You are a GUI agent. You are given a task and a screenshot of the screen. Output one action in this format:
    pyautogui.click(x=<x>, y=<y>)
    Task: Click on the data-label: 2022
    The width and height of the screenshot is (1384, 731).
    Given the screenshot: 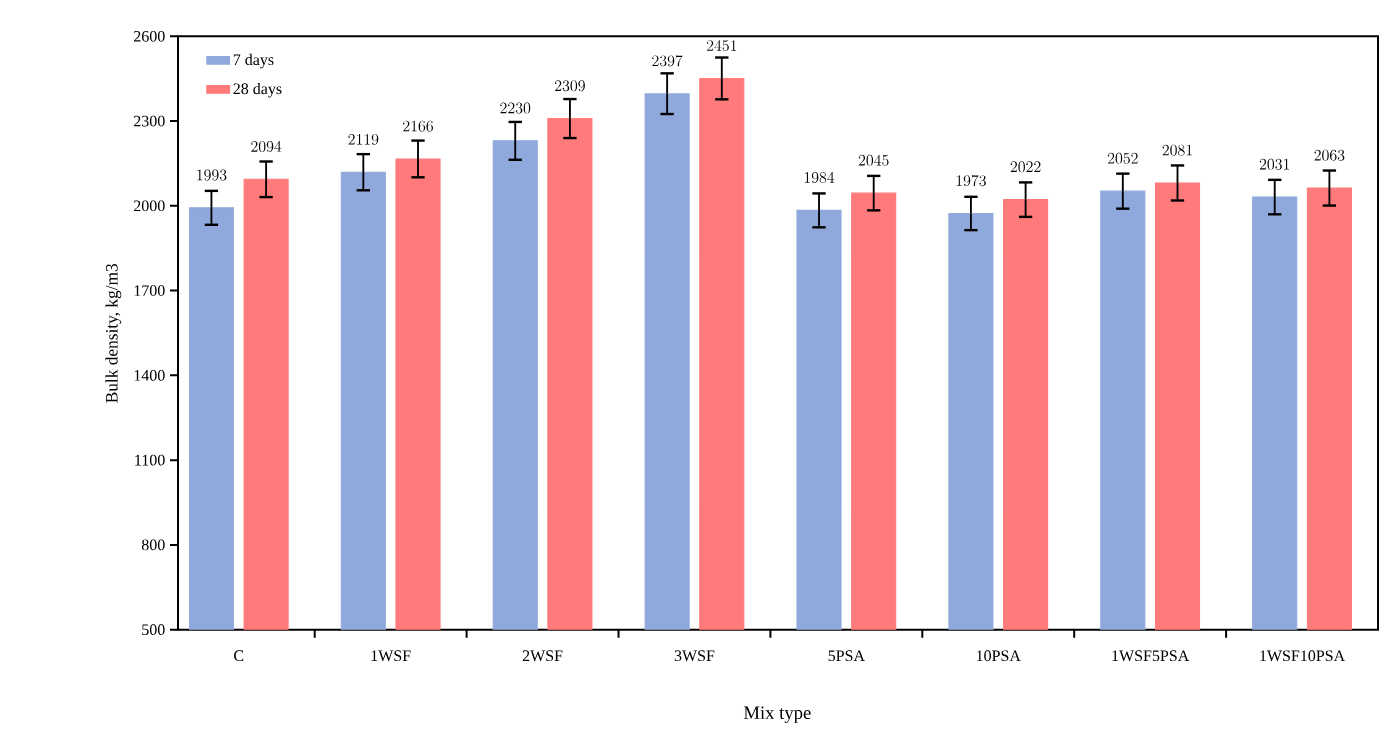 What is the action you would take?
    pyautogui.click(x=1025, y=167)
    